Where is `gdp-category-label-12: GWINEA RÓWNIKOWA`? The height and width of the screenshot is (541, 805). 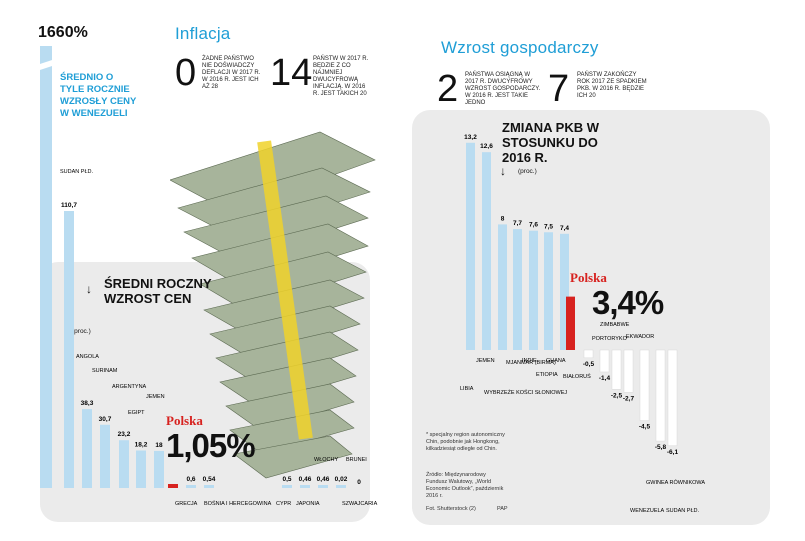
gdp-category-label-12: GWINEA RÓWNIKOWA is located at coordinates (675, 482).